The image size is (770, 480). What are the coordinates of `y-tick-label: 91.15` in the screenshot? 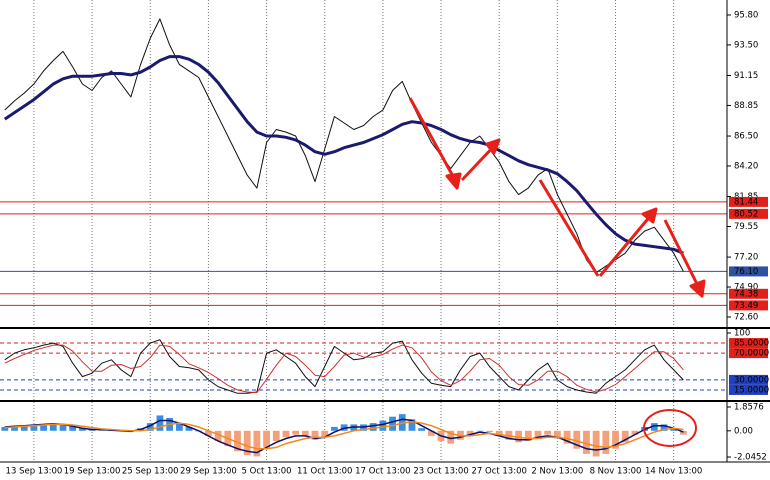 It's located at (746, 76).